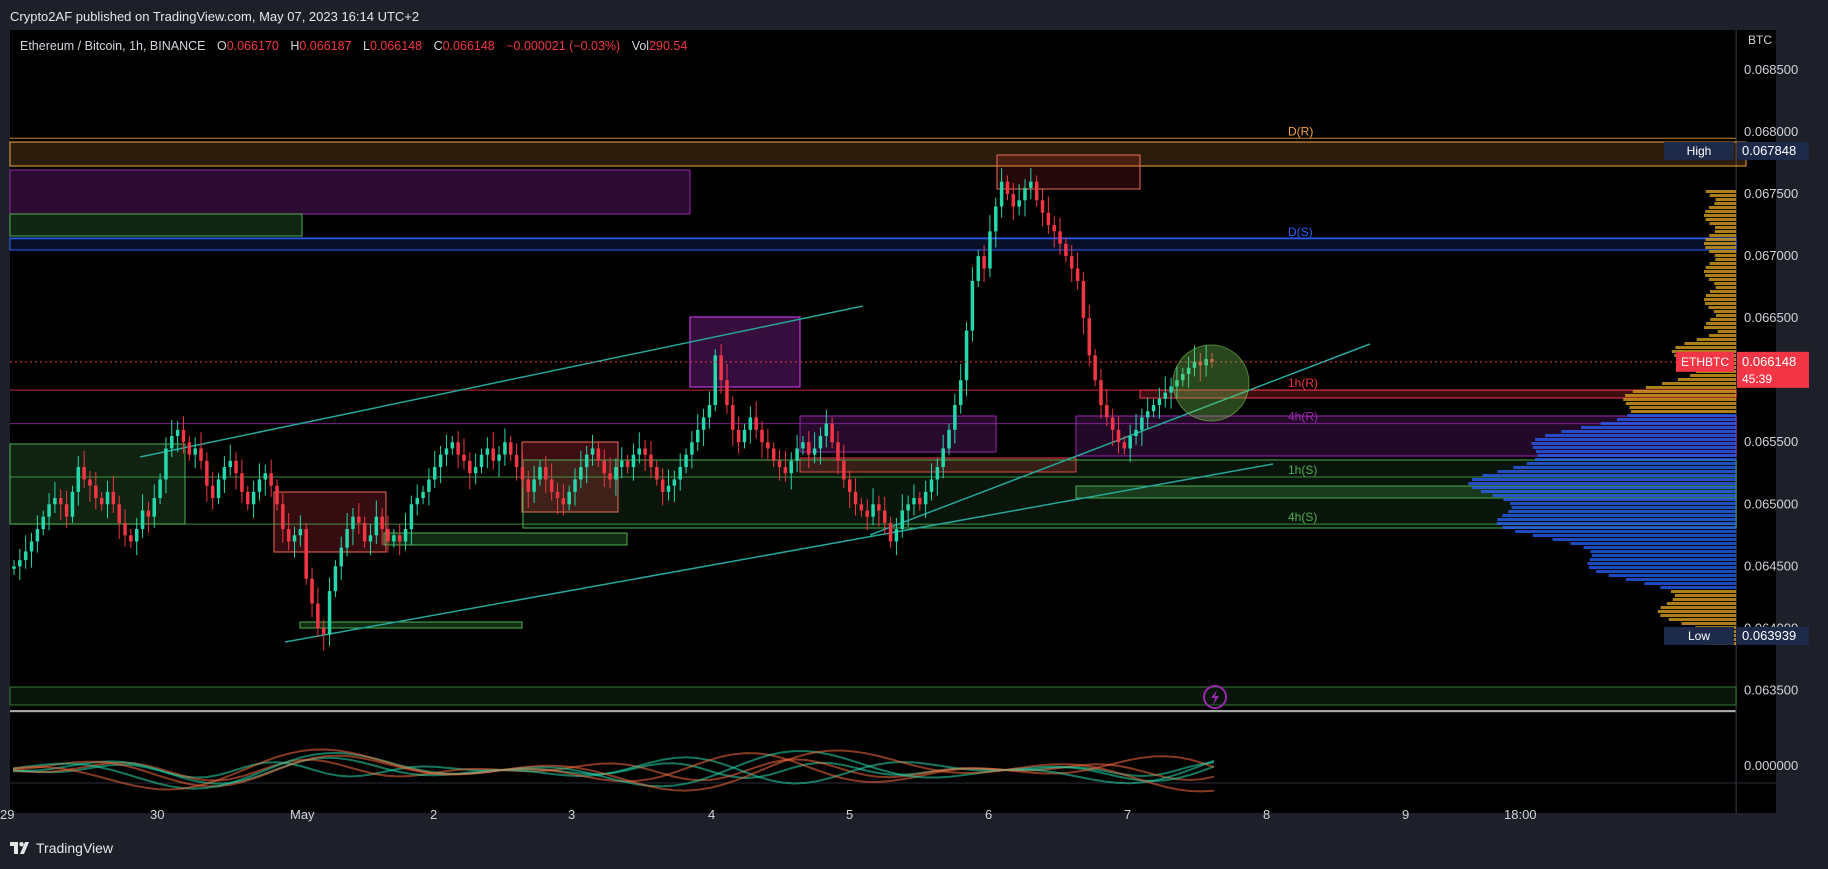  I want to click on time-tick-label: 30, so click(157, 814).